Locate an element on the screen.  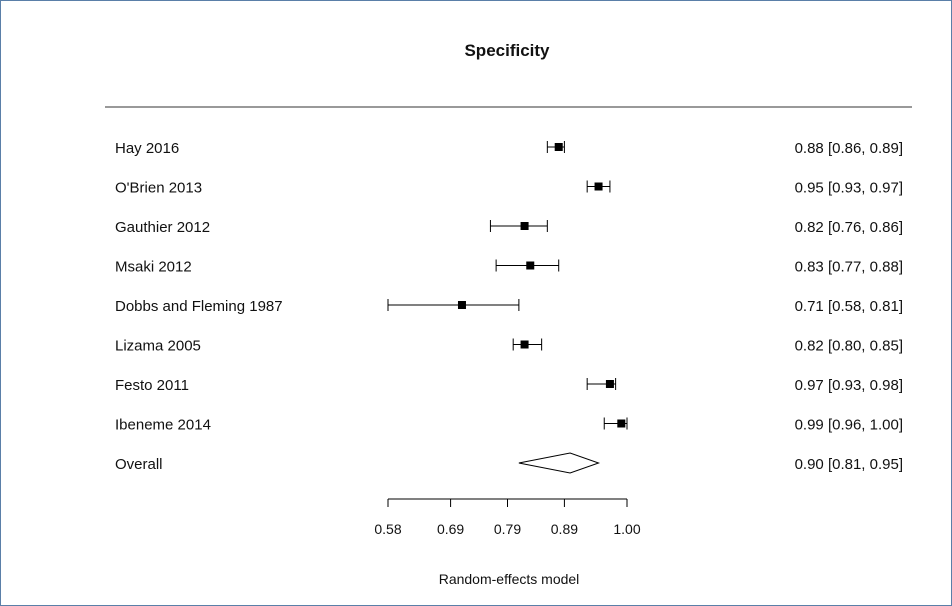
study-label: Dobbs and Fleming 1987 is located at coordinates (199, 306).